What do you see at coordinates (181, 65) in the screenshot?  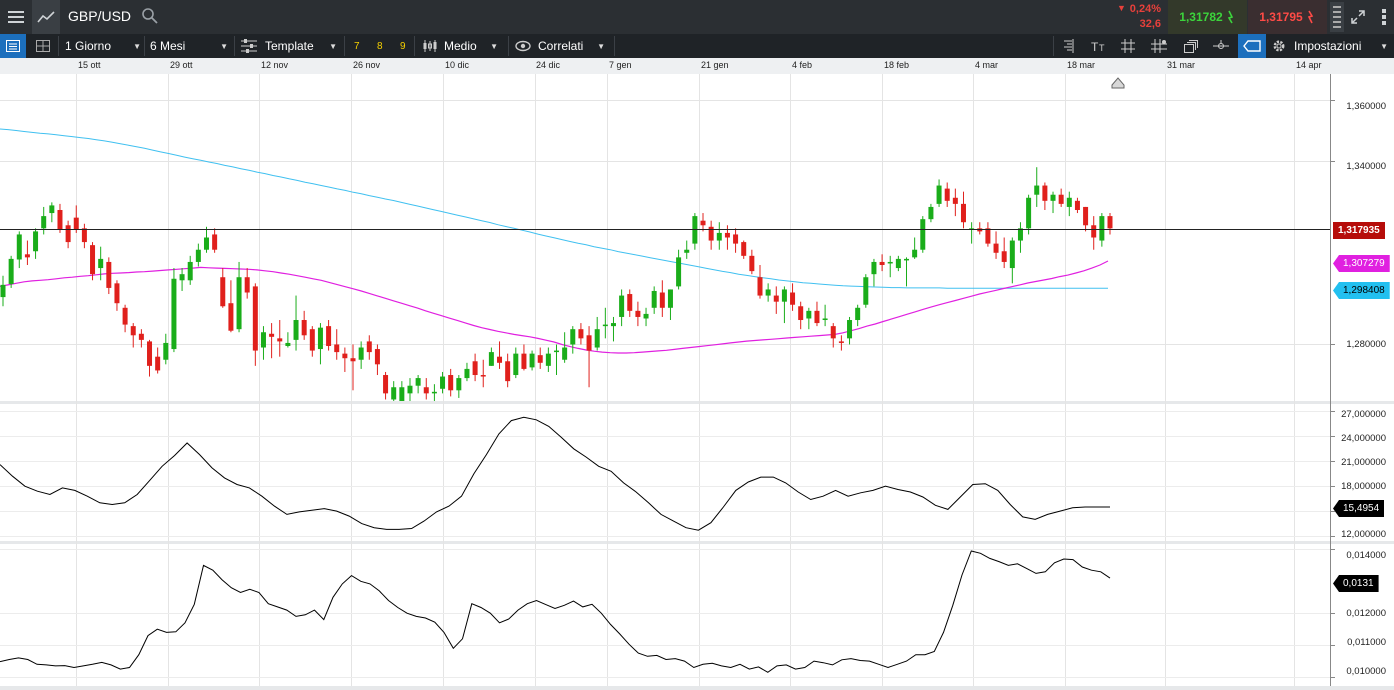 I see `date-label: 29 ott` at bounding box center [181, 65].